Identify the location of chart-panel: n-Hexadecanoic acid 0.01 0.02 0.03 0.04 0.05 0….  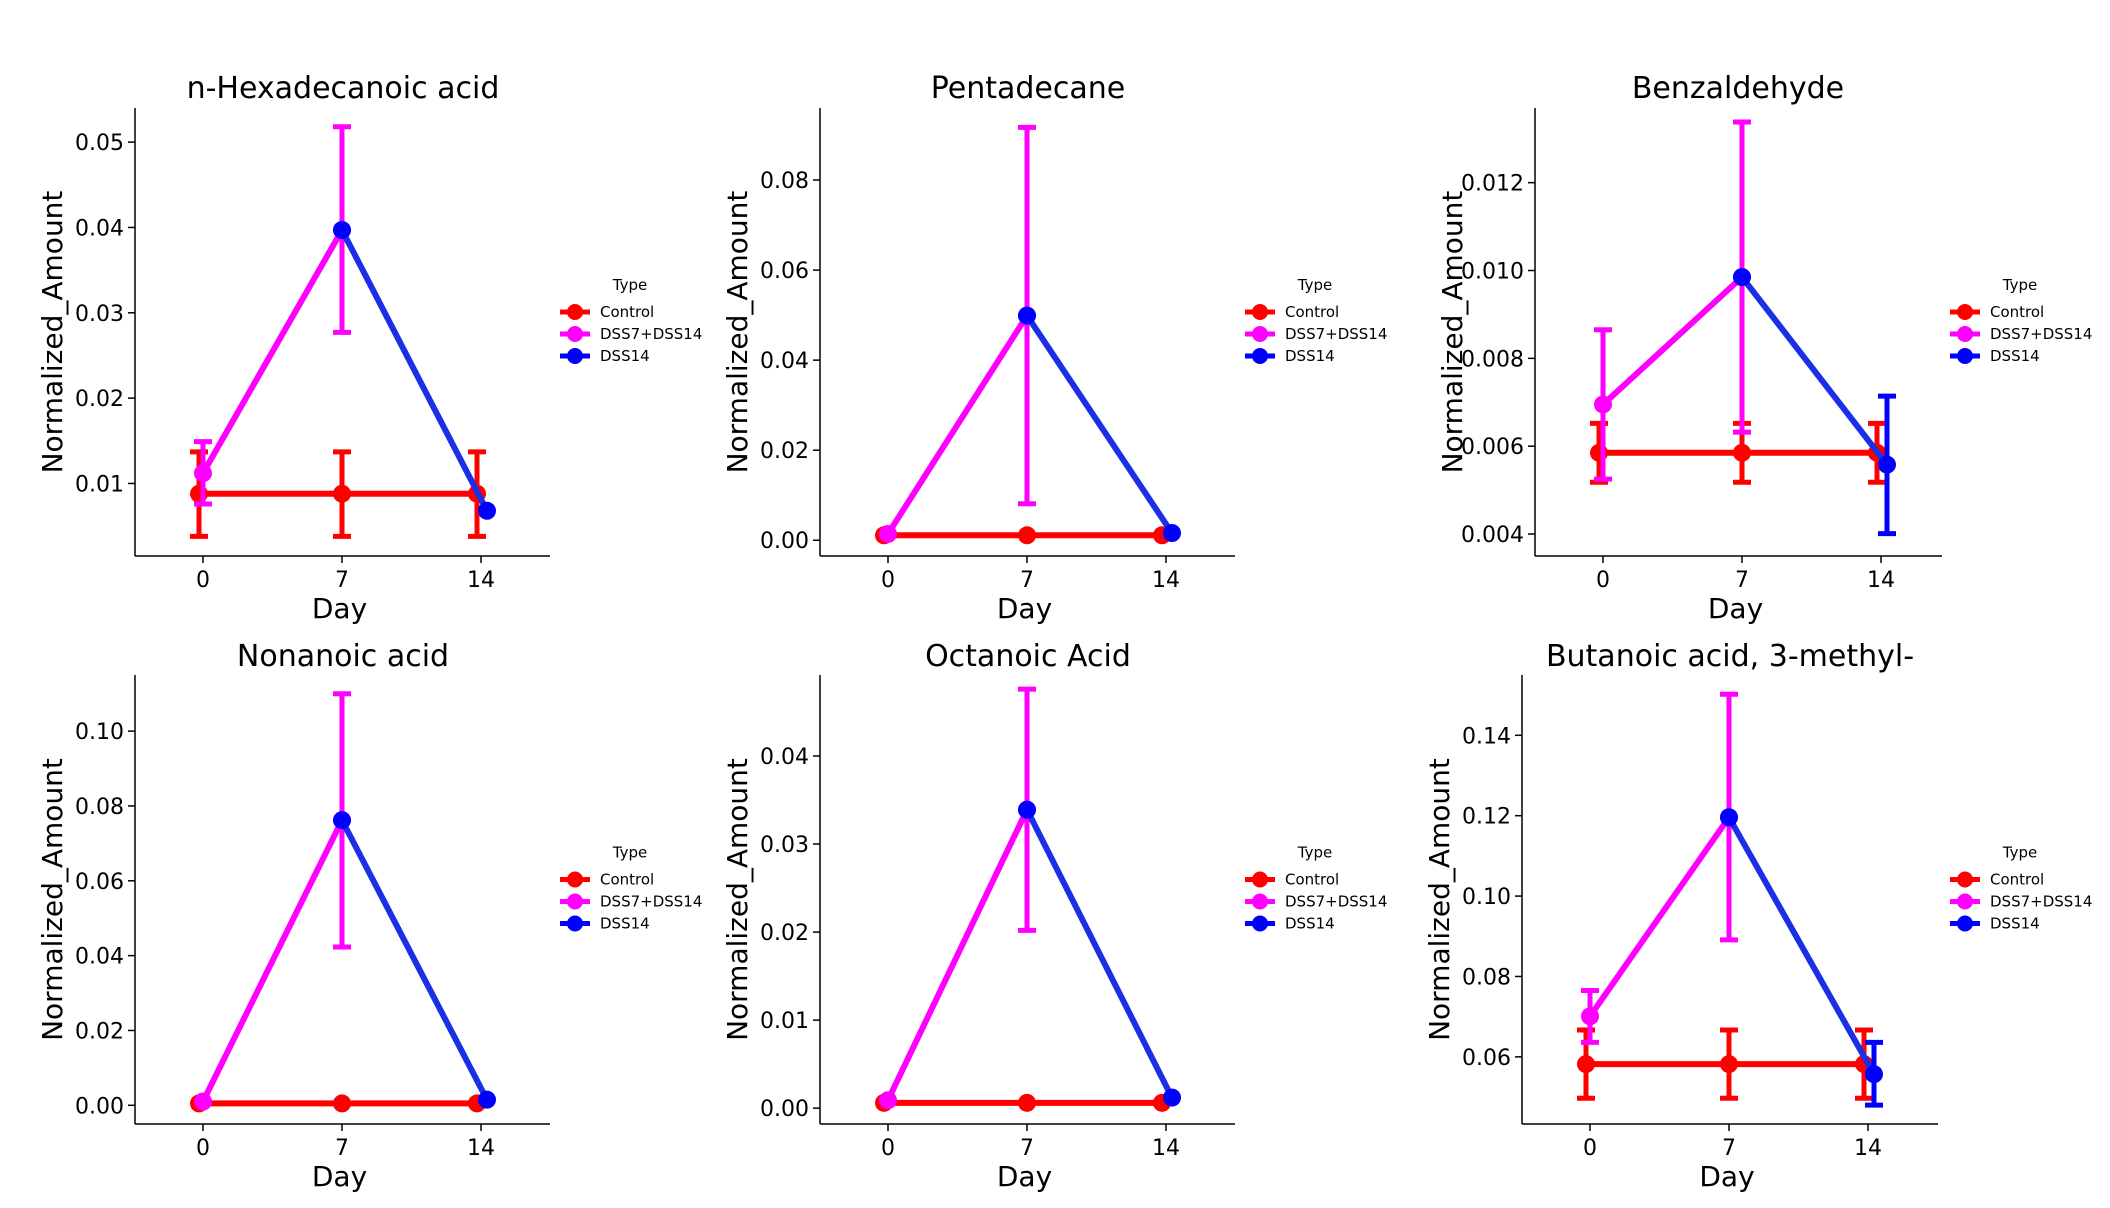
(369, 348).